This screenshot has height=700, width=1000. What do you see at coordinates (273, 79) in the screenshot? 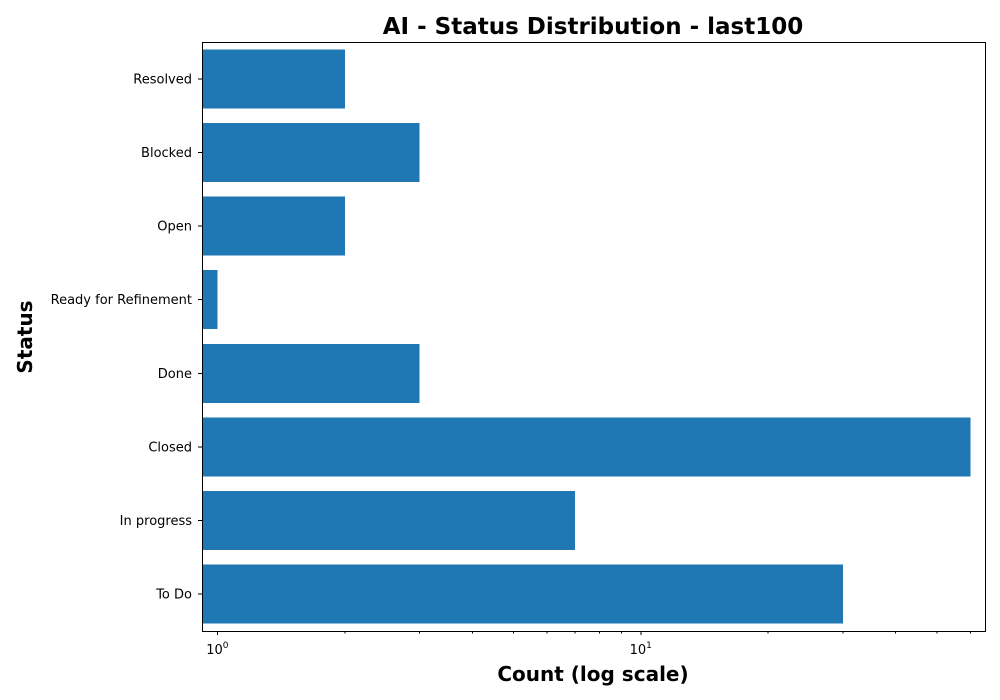
I see `bar-resolved` at bounding box center [273, 79].